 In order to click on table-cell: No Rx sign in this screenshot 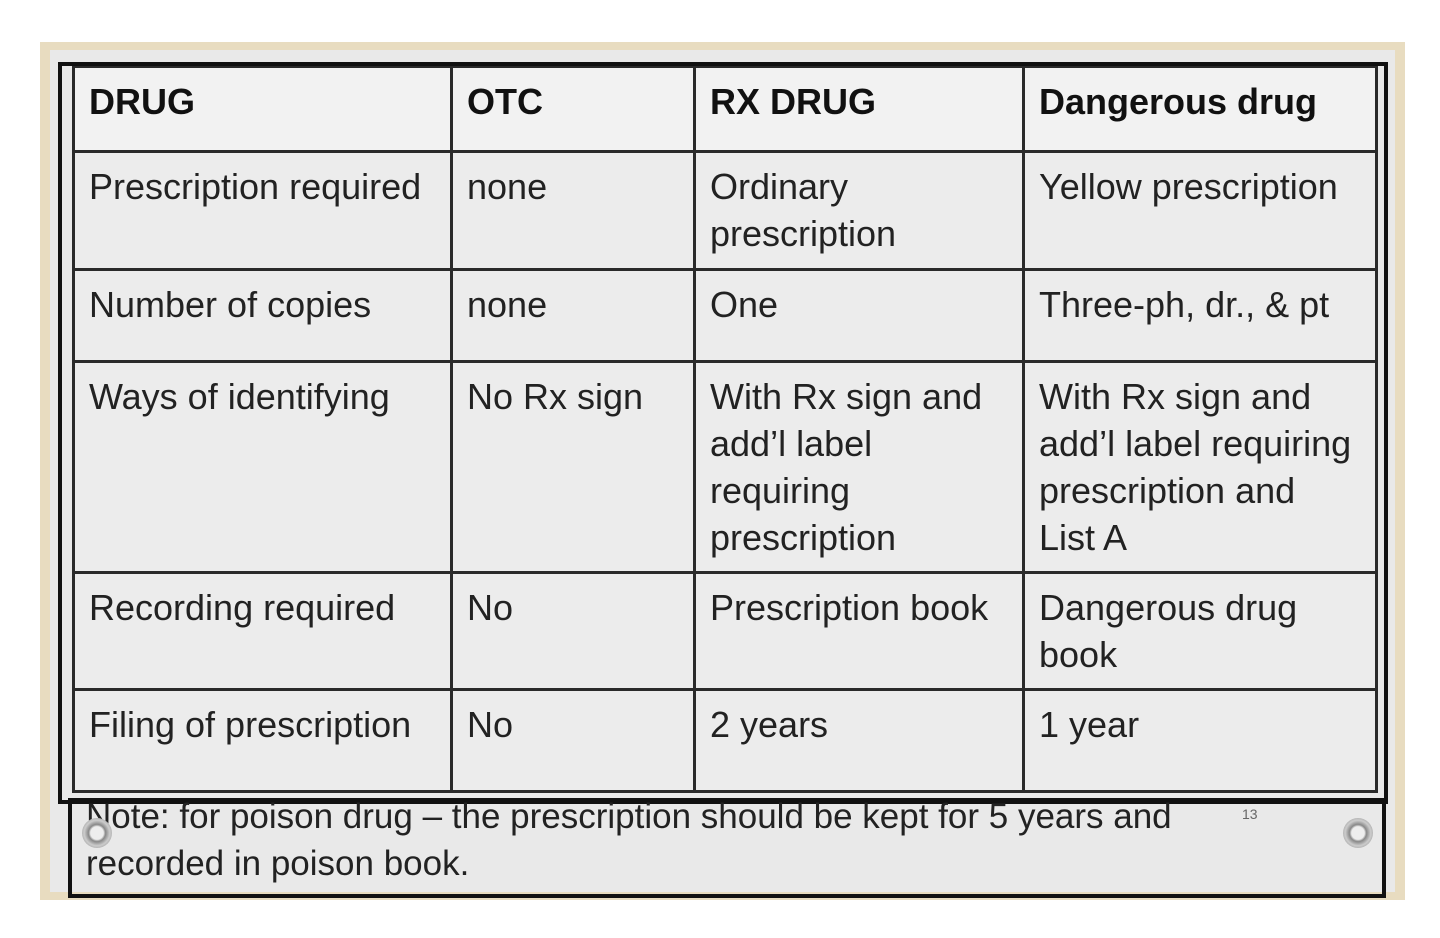, I will do `click(573, 467)`.